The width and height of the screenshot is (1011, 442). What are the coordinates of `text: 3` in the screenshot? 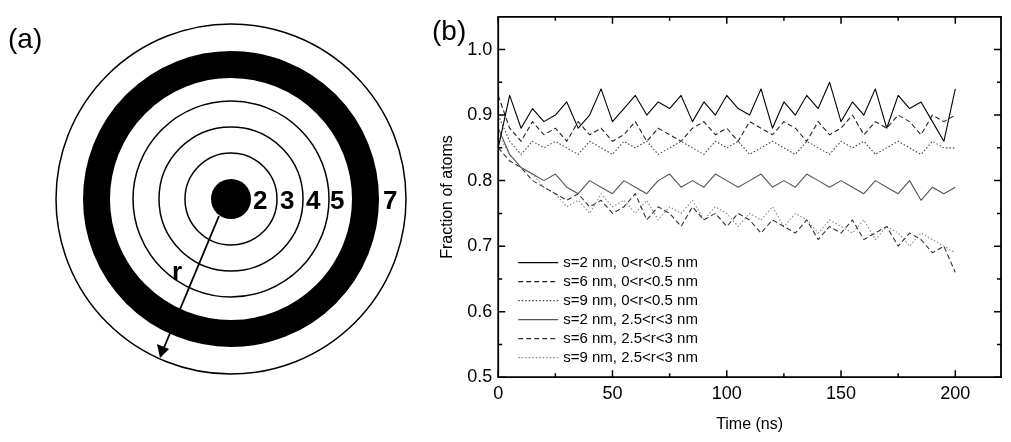 It's located at (287, 200).